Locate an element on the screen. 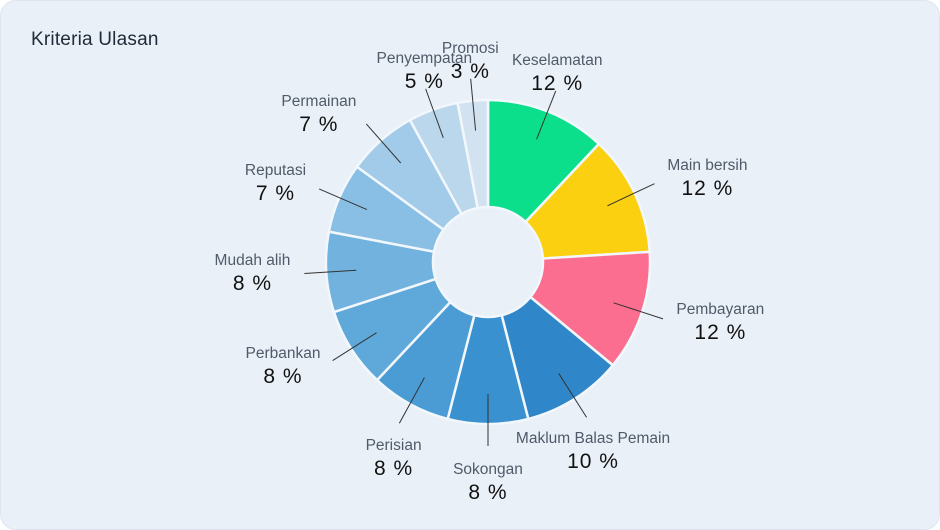  pie-slice-pembayaran is located at coordinates (590, 309).